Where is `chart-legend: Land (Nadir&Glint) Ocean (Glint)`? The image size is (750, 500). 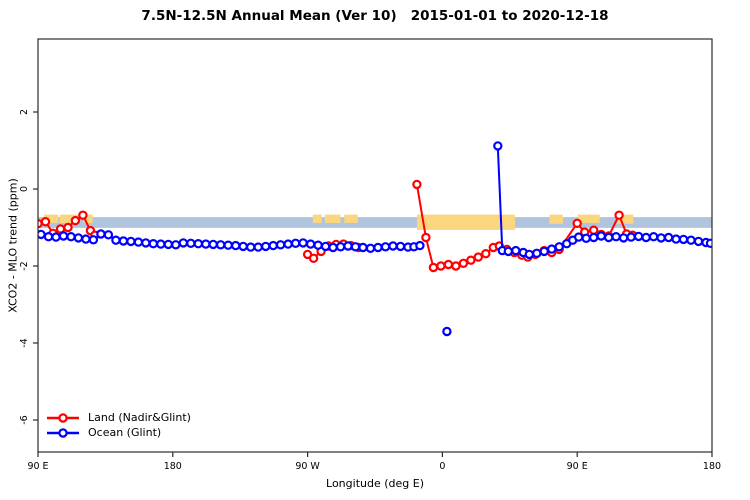 chart-legend: Land (Nadir&Glint) Ocean (Glint) is located at coordinates (118, 425).